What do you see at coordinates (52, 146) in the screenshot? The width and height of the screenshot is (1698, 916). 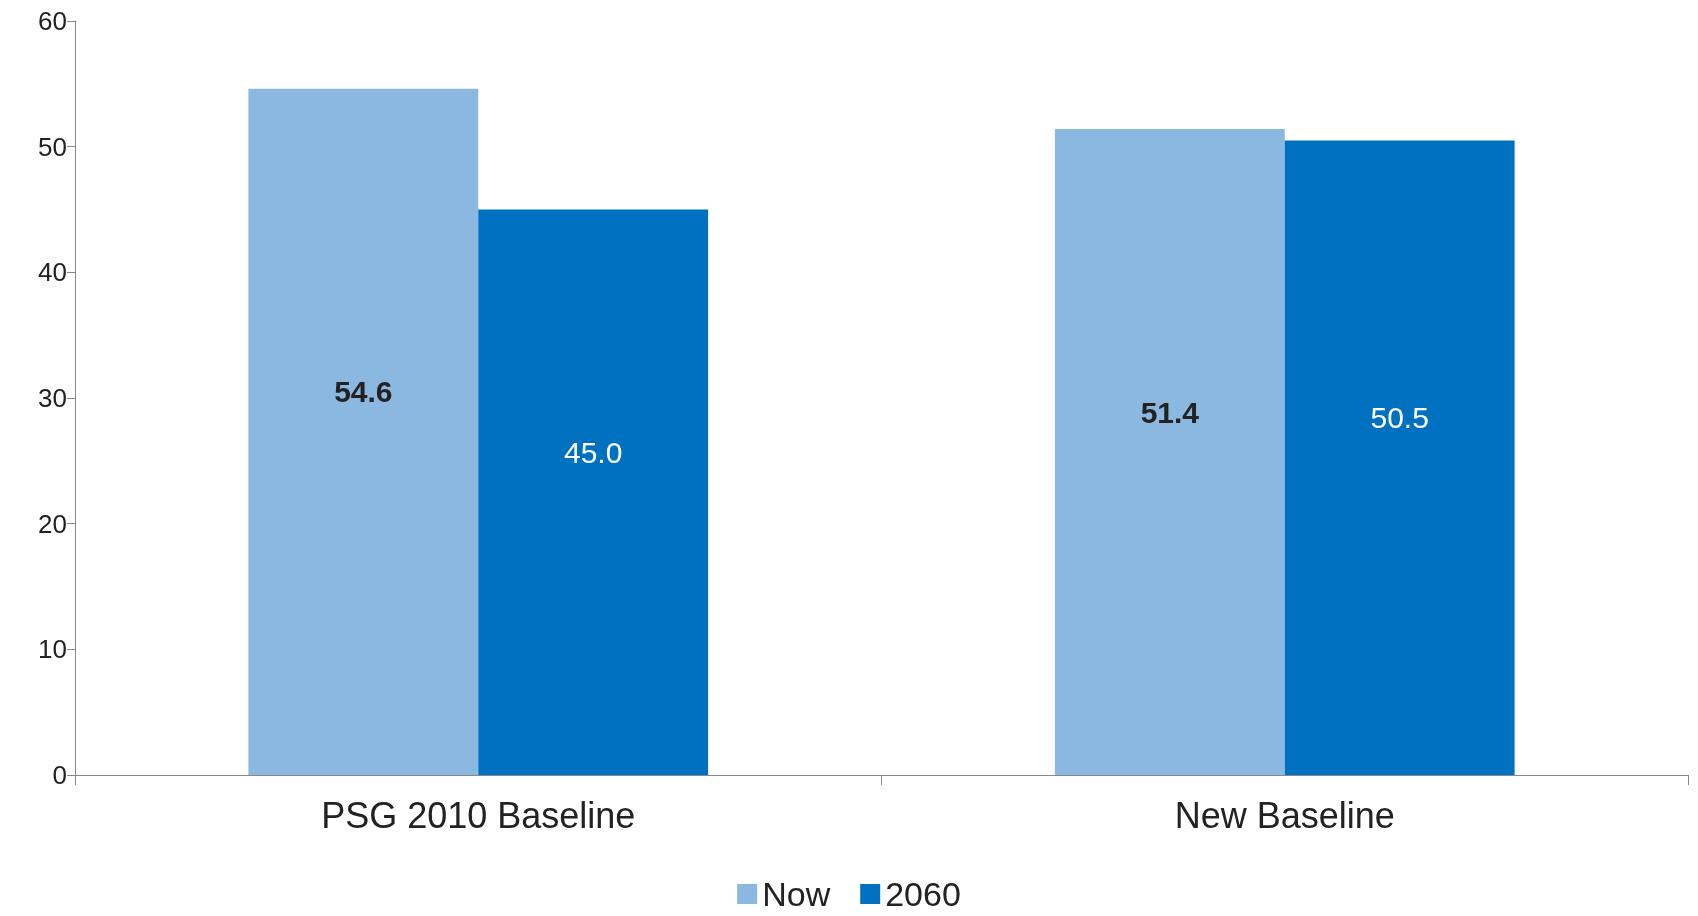 I see `y-tick-label: 50` at bounding box center [52, 146].